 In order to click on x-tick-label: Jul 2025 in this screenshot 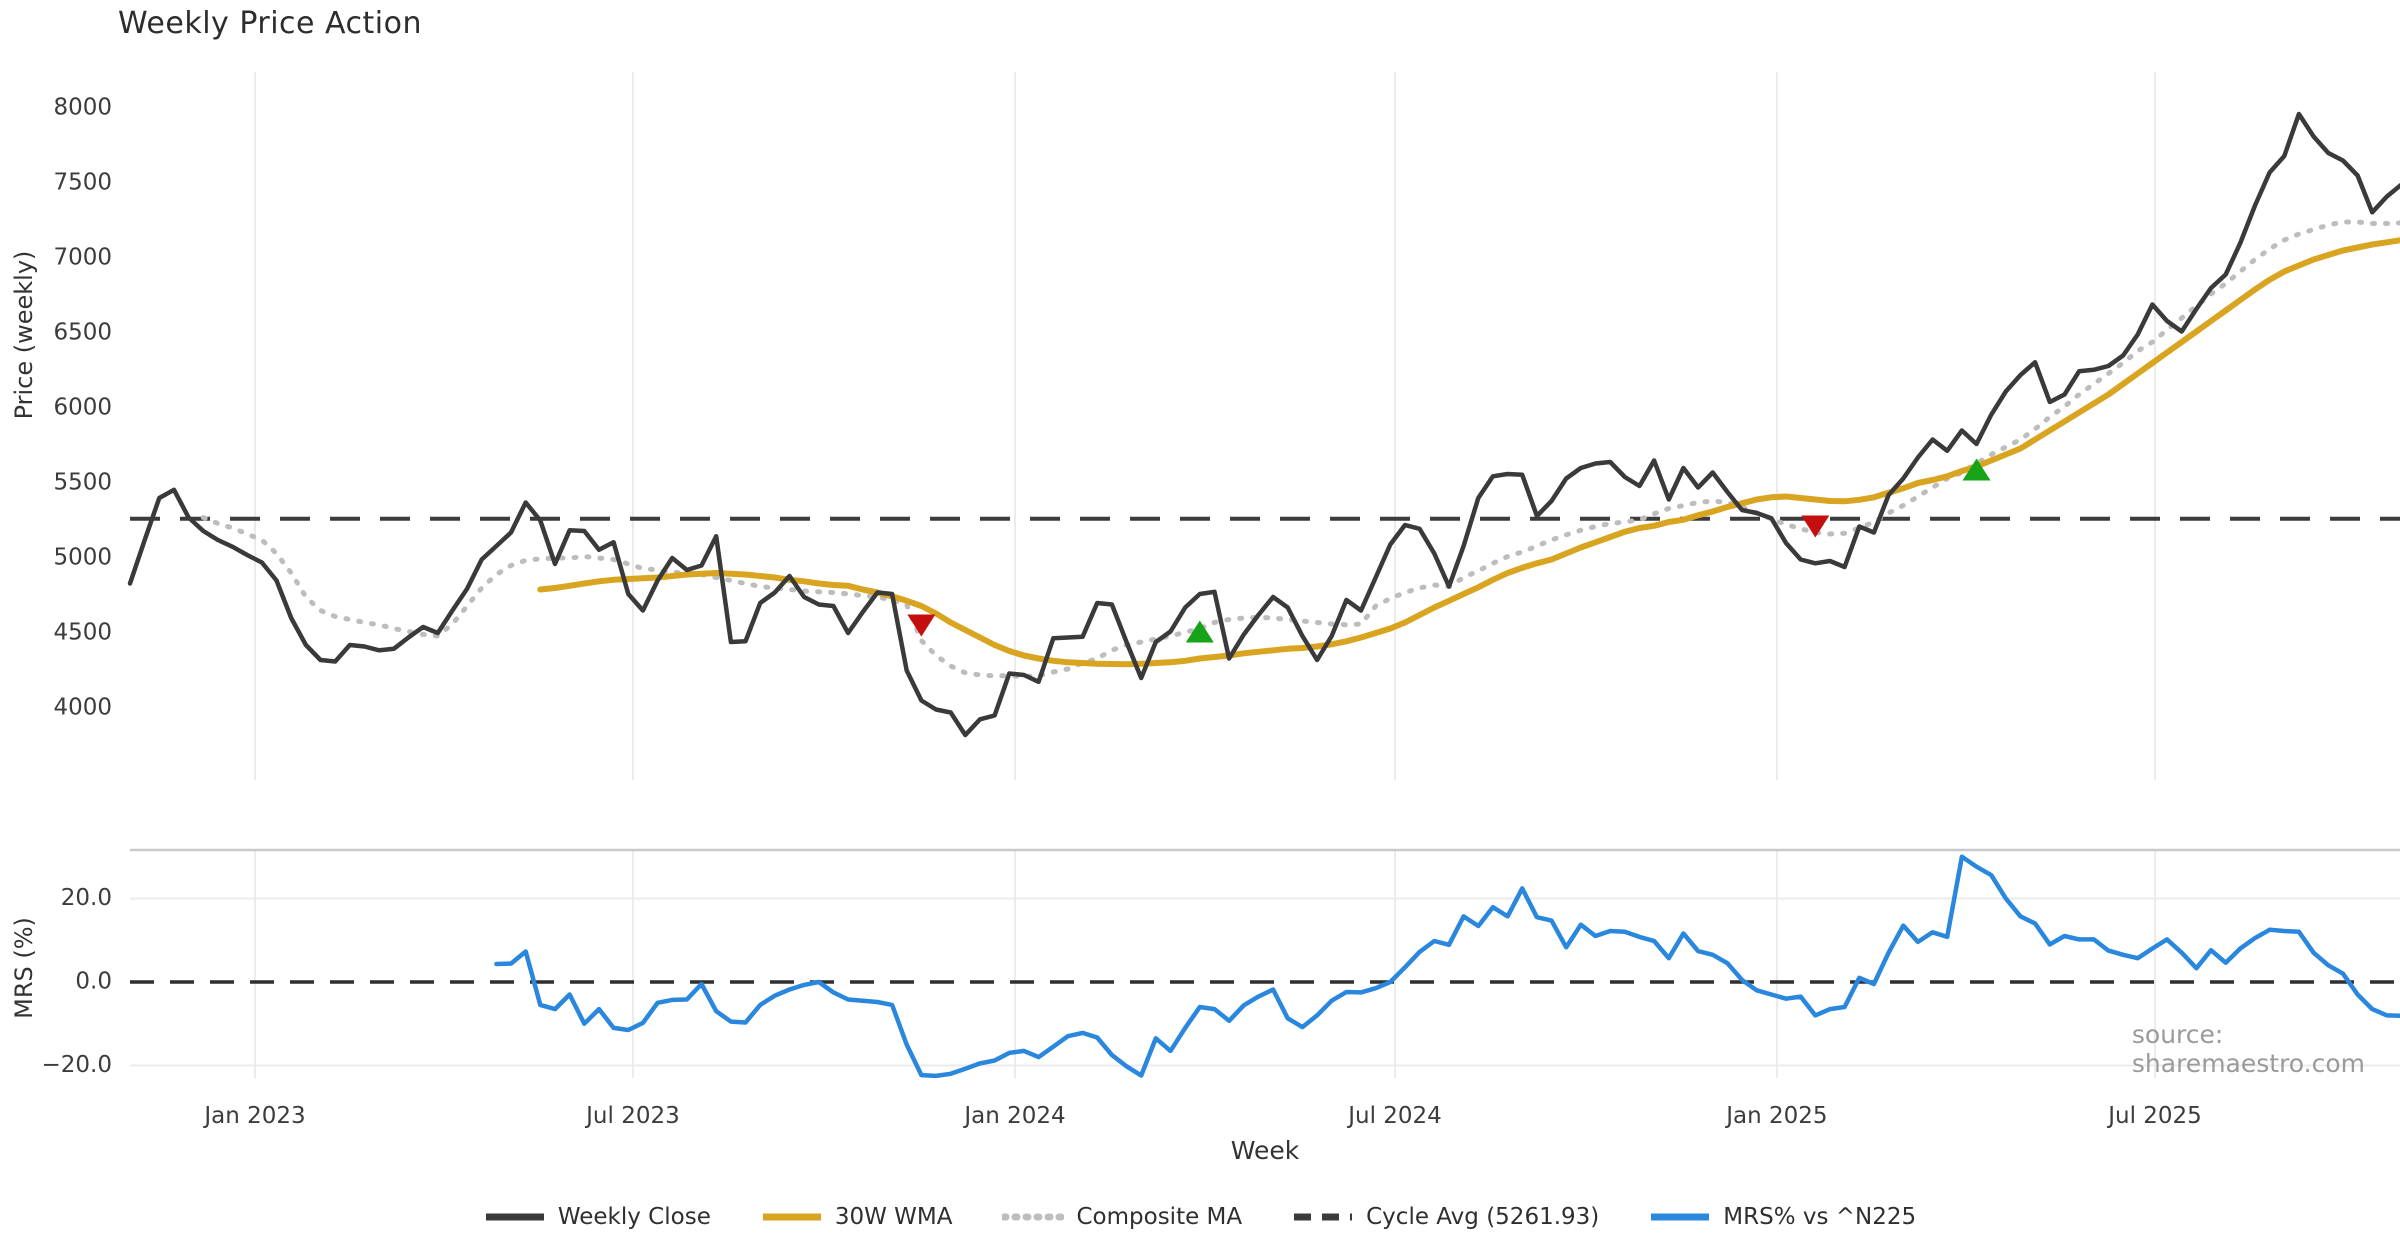, I will do `click(2154, 1116)`.